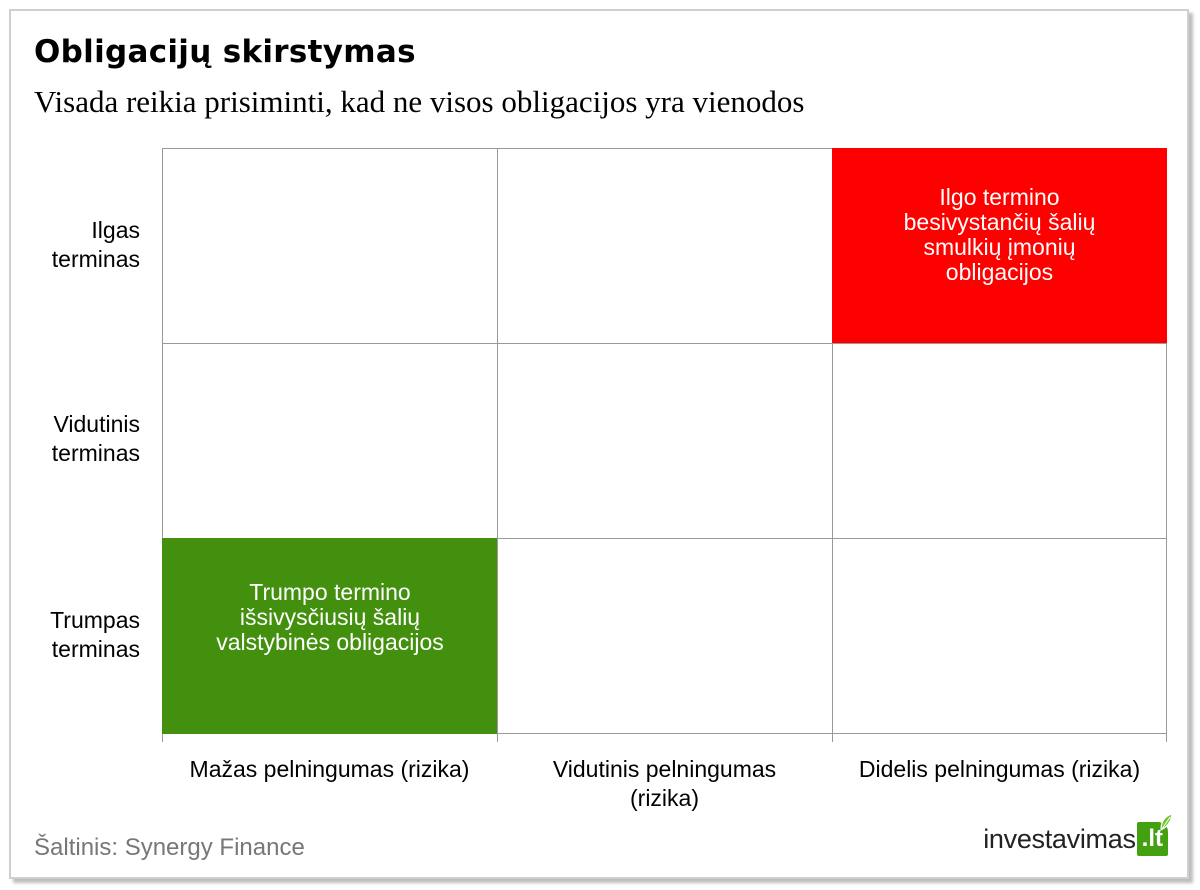  What do you see at coordinates (115, 230) in the screenshot?
I see `row-label-long-line1: Ilgas` at bounding box center [115, 230].